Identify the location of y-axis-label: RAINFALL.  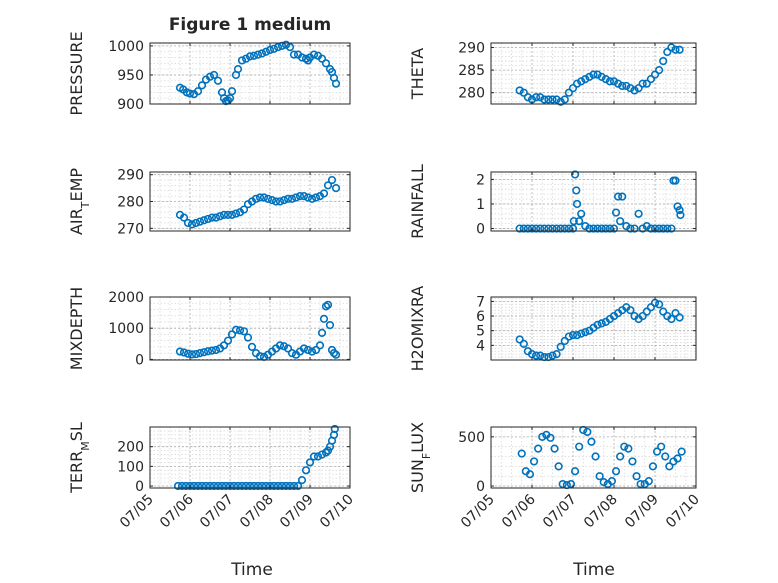
(417, 201).